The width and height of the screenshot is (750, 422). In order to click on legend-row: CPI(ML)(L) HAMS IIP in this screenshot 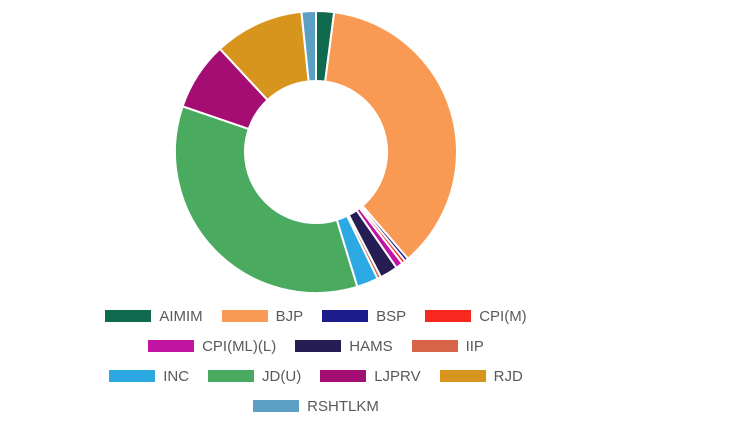, I will do `click(316, 346)`.